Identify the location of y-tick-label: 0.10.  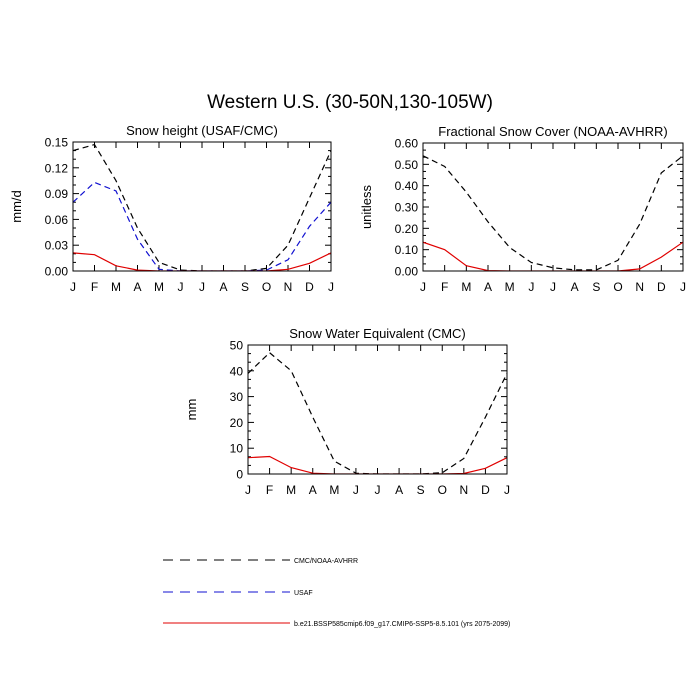
(407, 250).